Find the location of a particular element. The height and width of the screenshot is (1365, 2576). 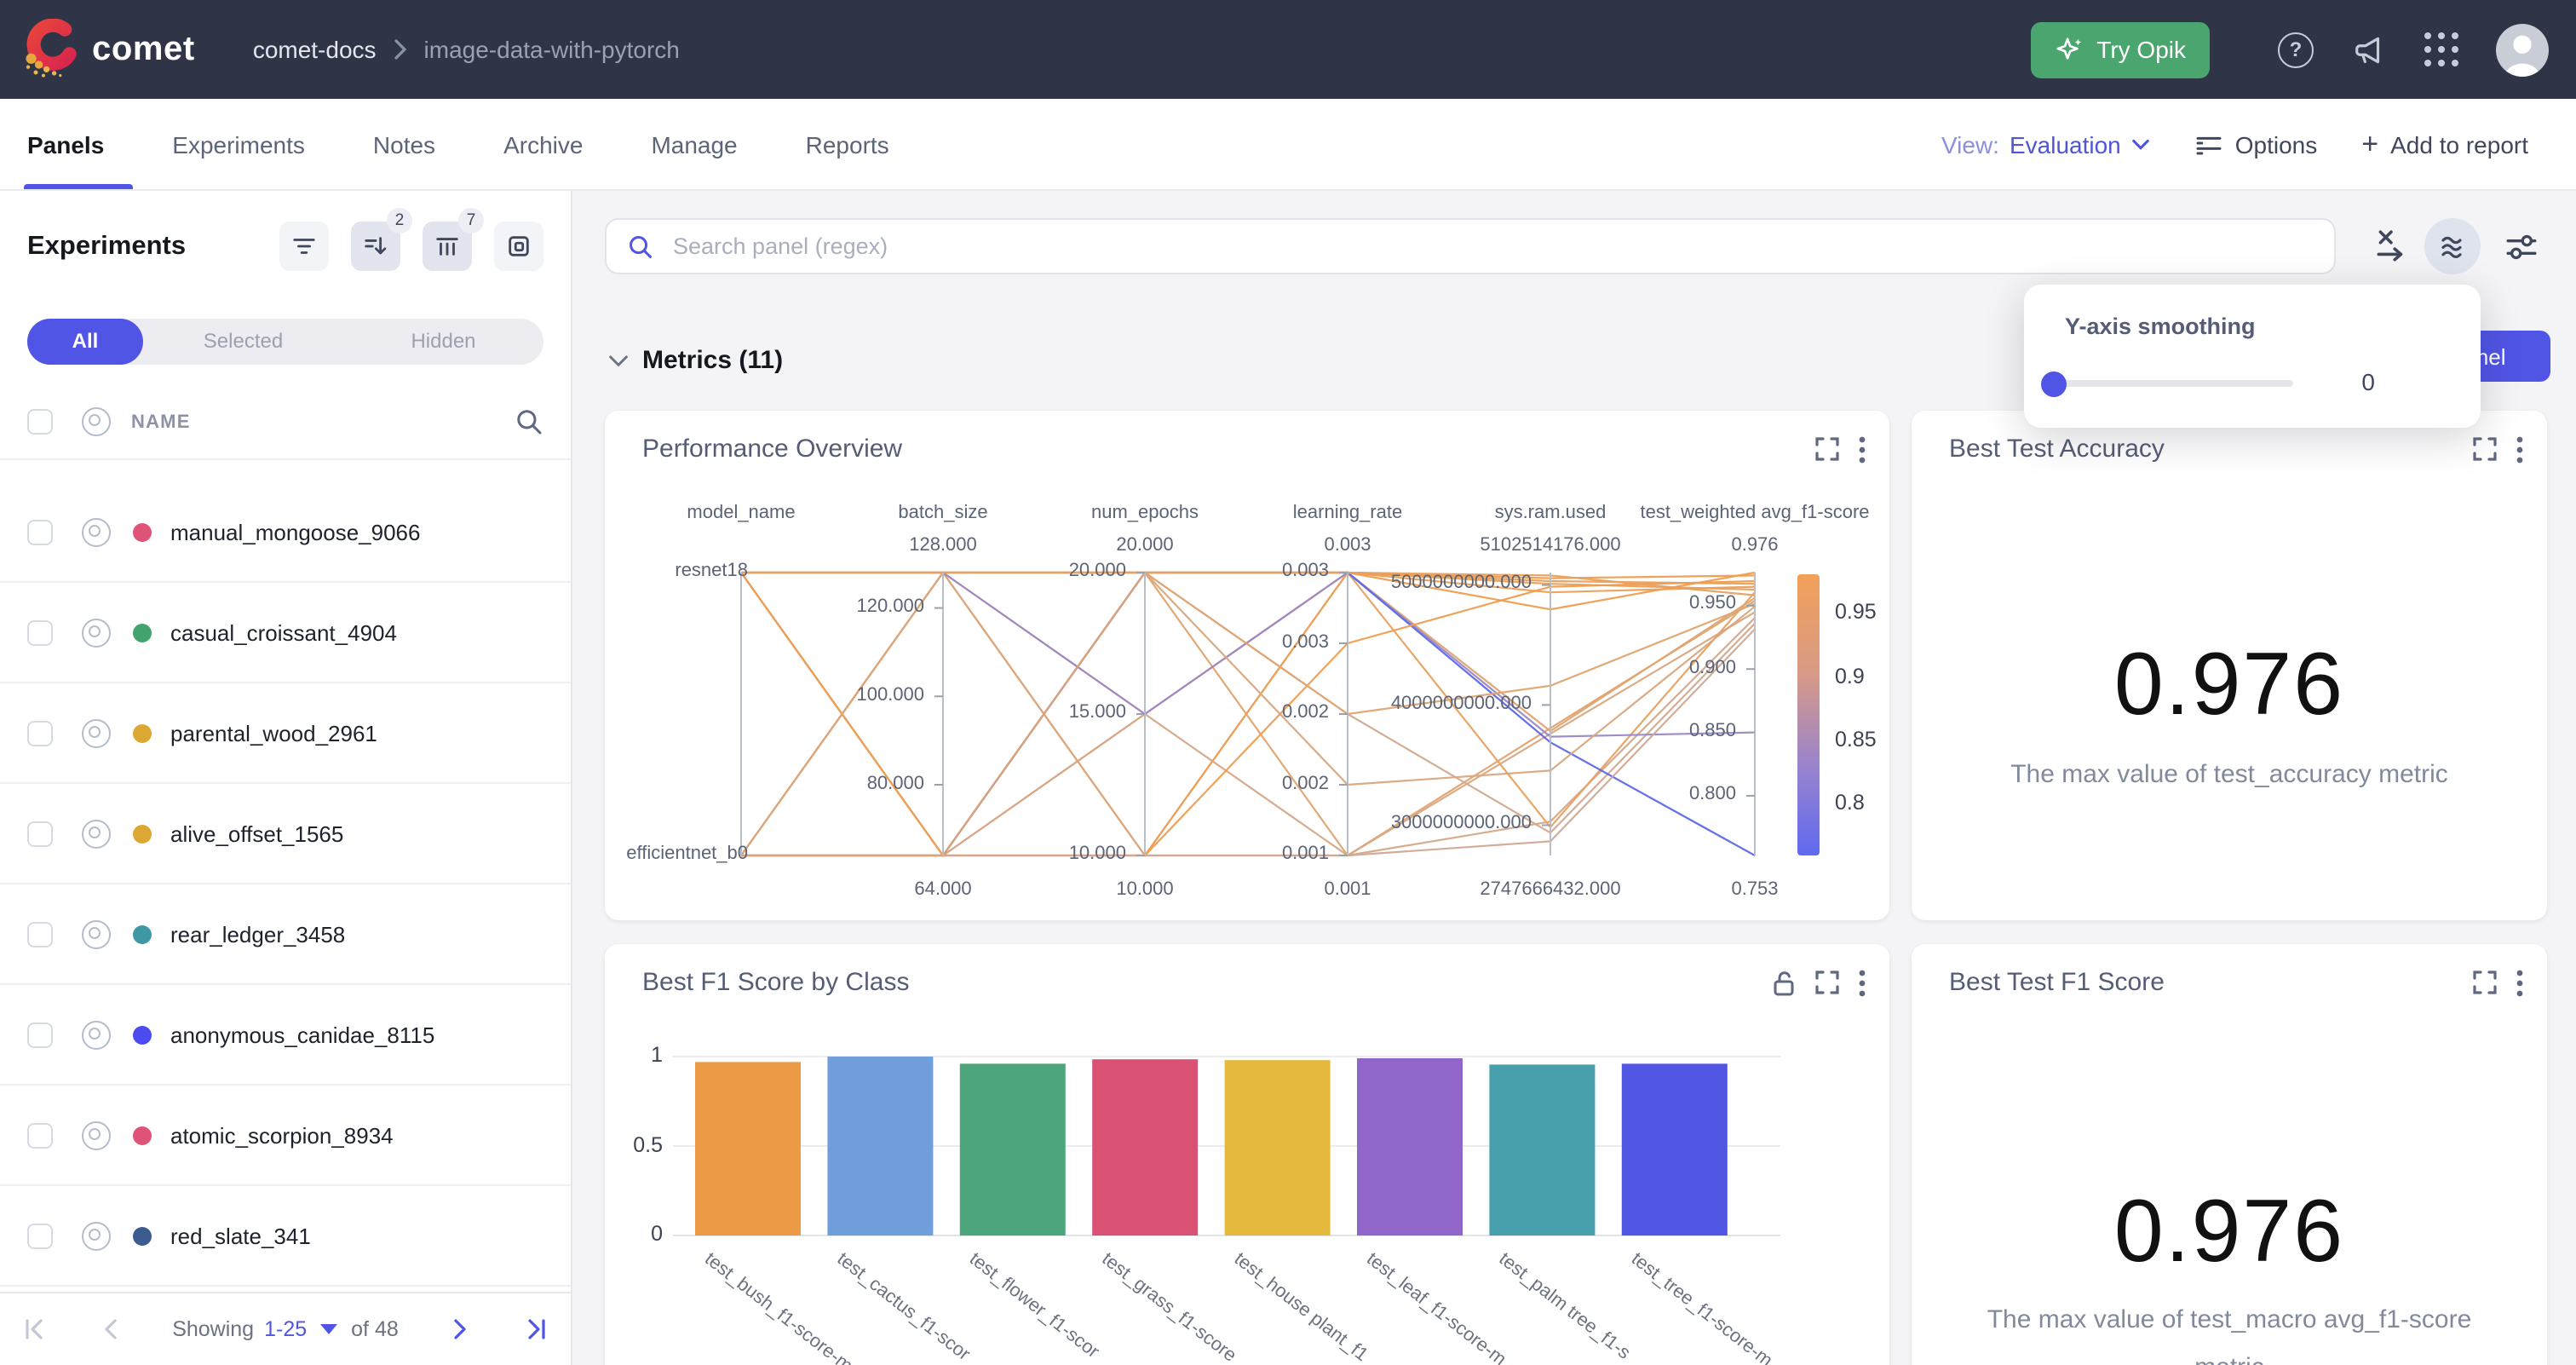

columns-button: 7 is located at coordinates (454, 240).